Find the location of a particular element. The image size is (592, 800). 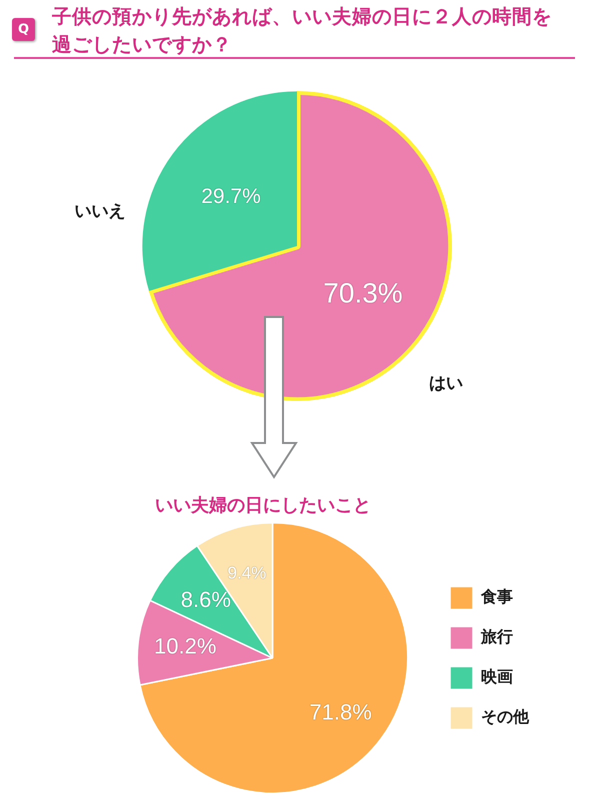

data-label: 70.3% is located at coordinates (363, 293).